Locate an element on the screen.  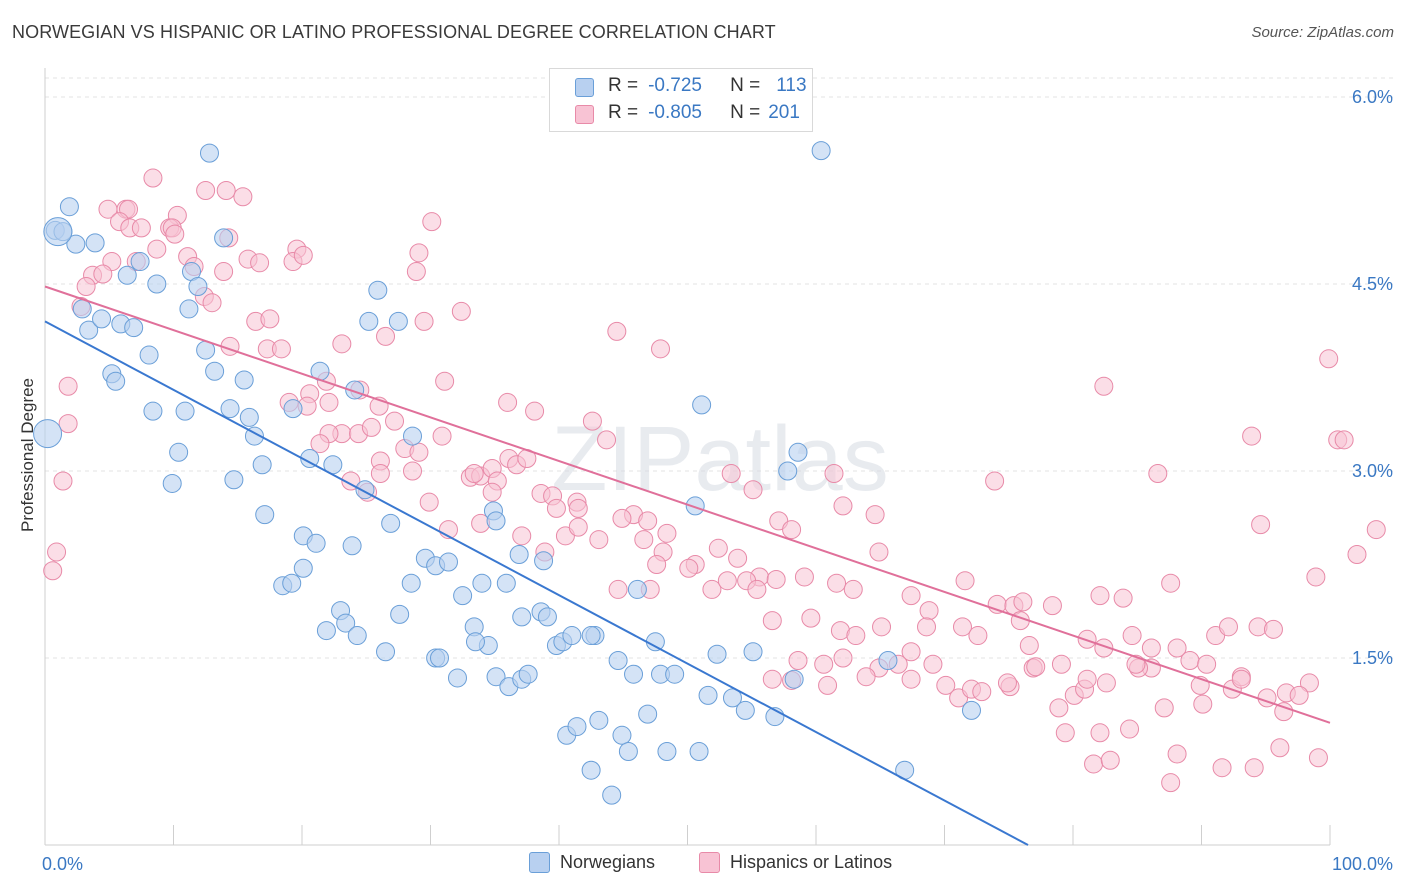
legend-swatch-hispanics is located at coordinates (584, 114).